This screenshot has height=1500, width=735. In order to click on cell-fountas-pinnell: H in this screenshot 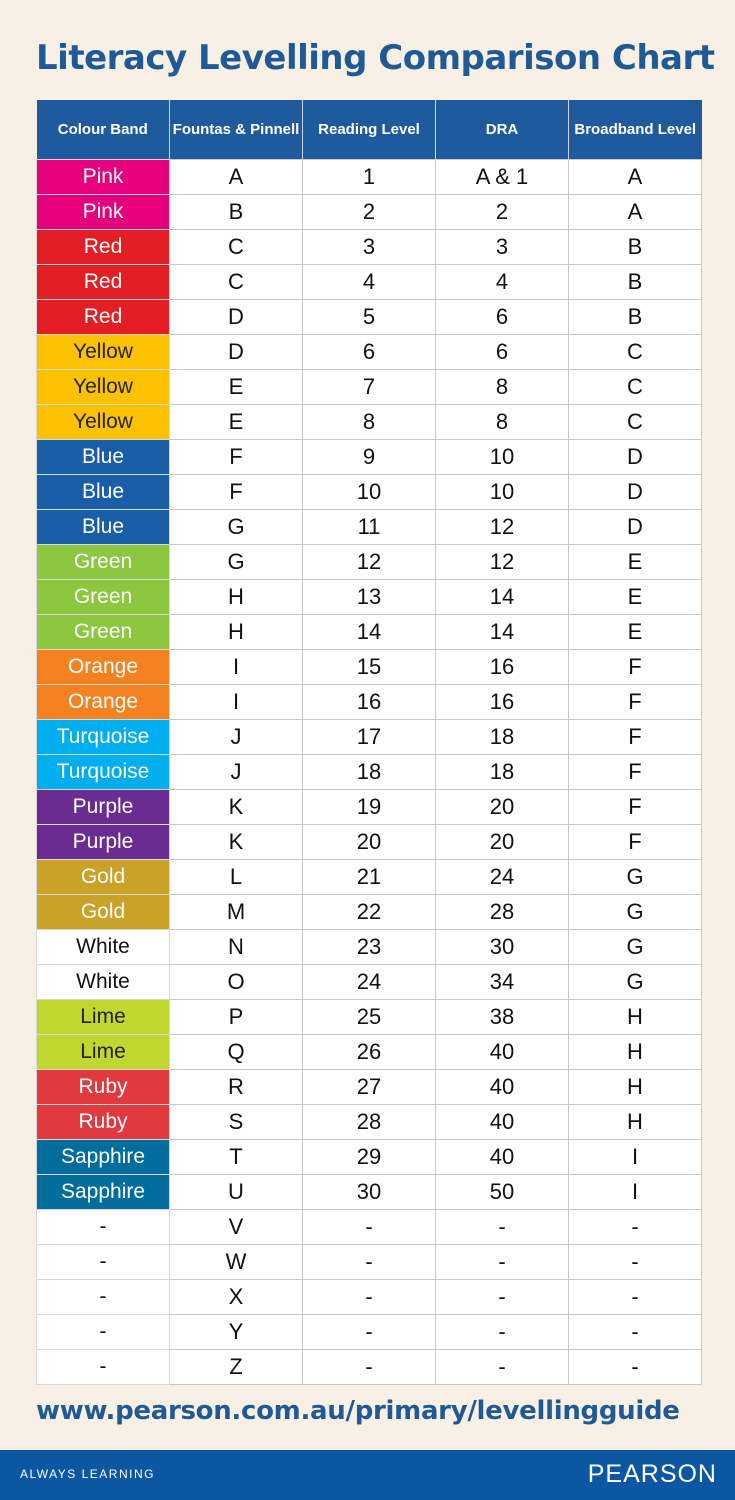, I will do `click(236, 632)`.